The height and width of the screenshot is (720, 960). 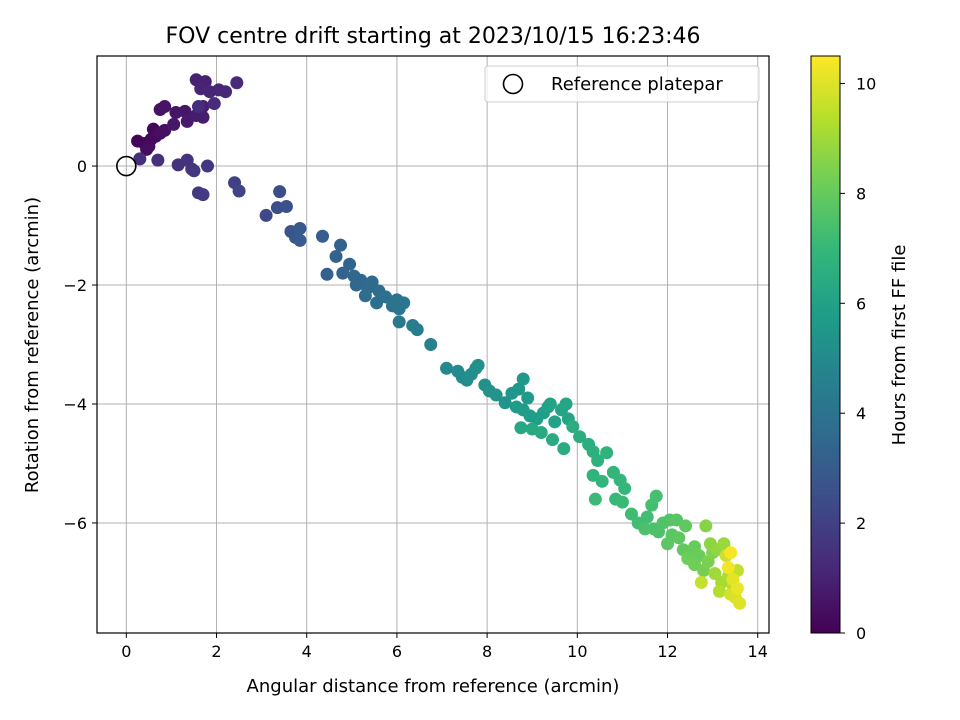 What do you see at coordinates (758, 651) in the screenshot?
I see `x-tick-label: 14` at bounding box center [758, 651].